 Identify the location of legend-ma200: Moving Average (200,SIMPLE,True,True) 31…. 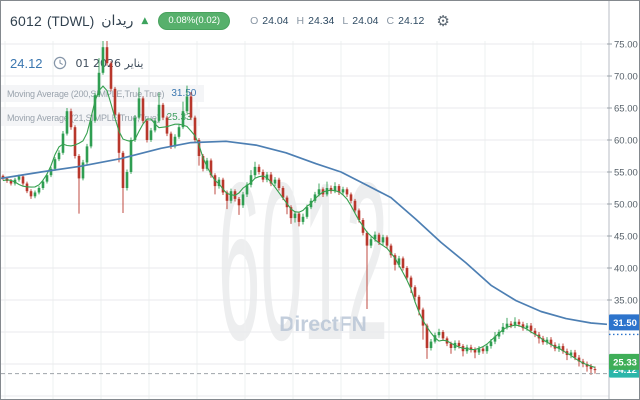
(103, 93).